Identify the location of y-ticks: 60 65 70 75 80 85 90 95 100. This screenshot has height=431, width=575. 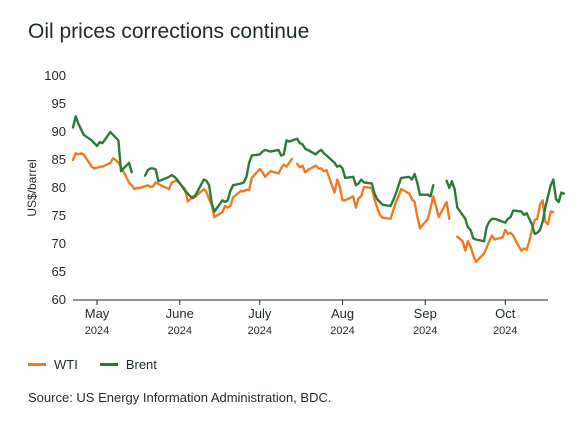
(55, 187).